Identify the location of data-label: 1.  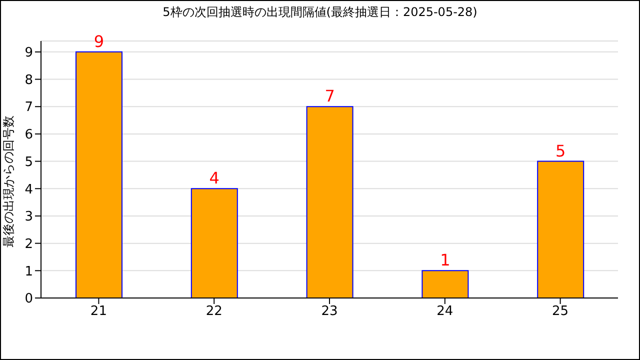
(445, 260).